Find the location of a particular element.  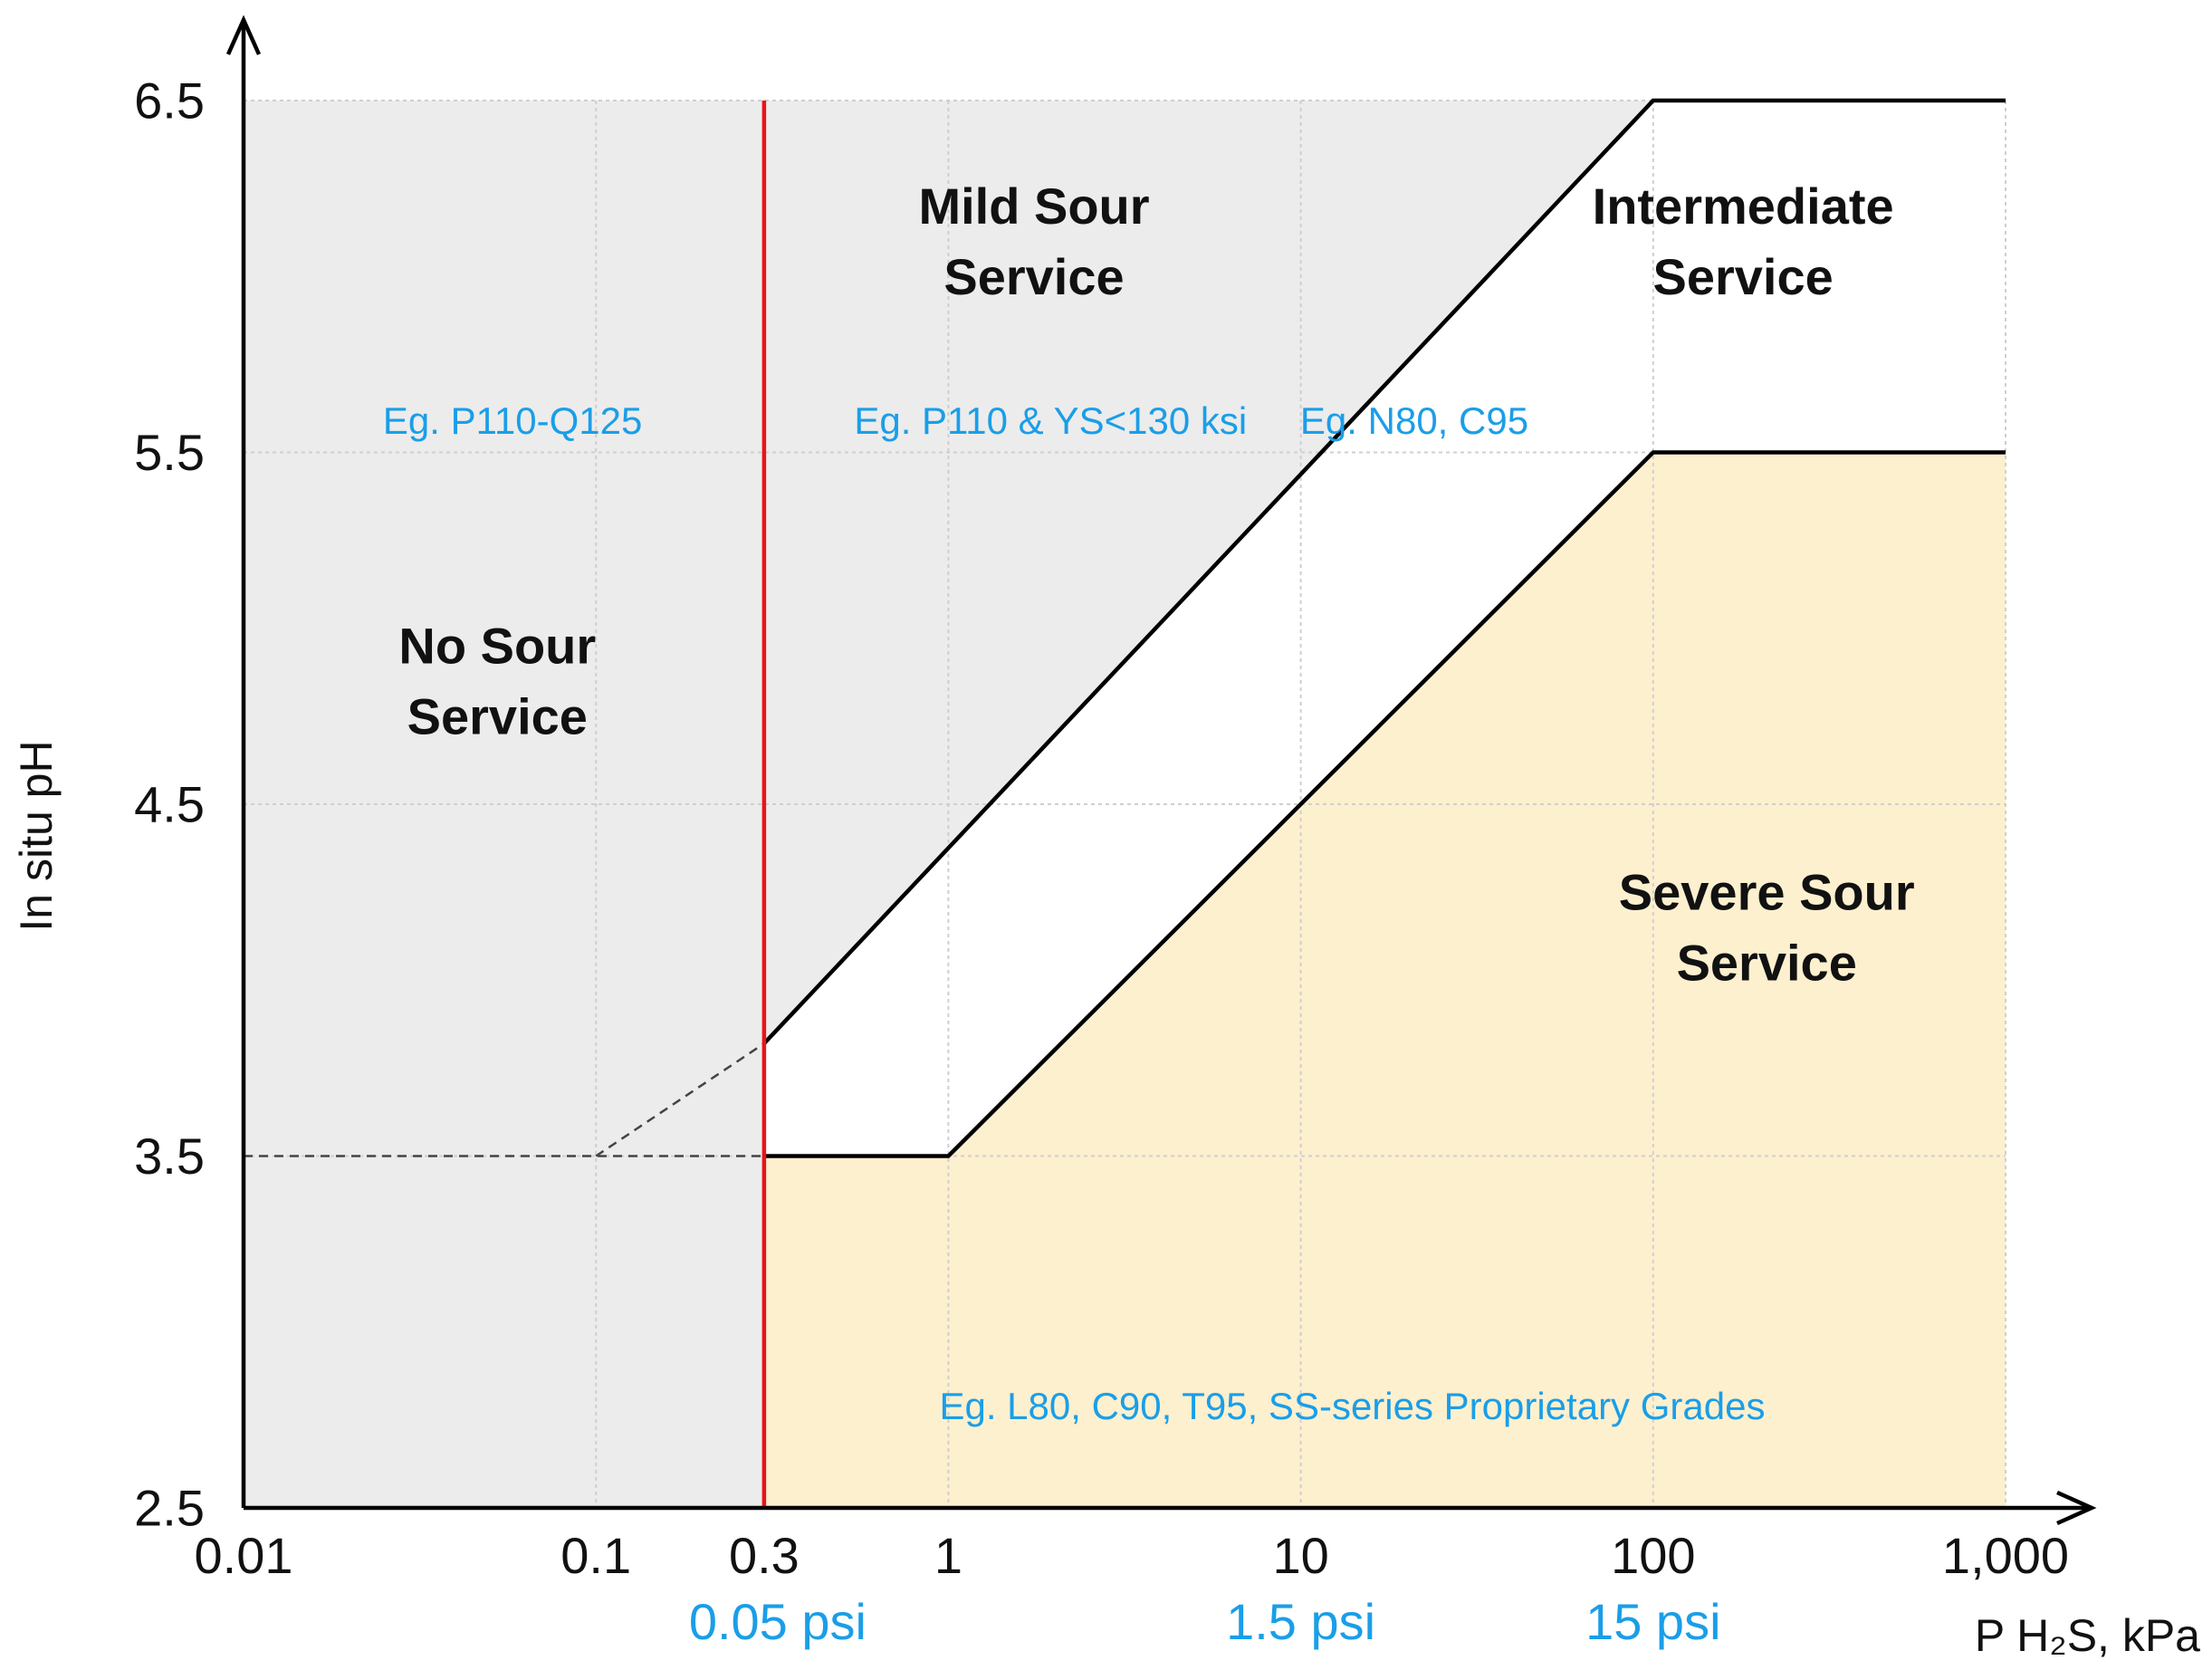

y-tick-label: 6.5 is located at coordinates (169, 101).